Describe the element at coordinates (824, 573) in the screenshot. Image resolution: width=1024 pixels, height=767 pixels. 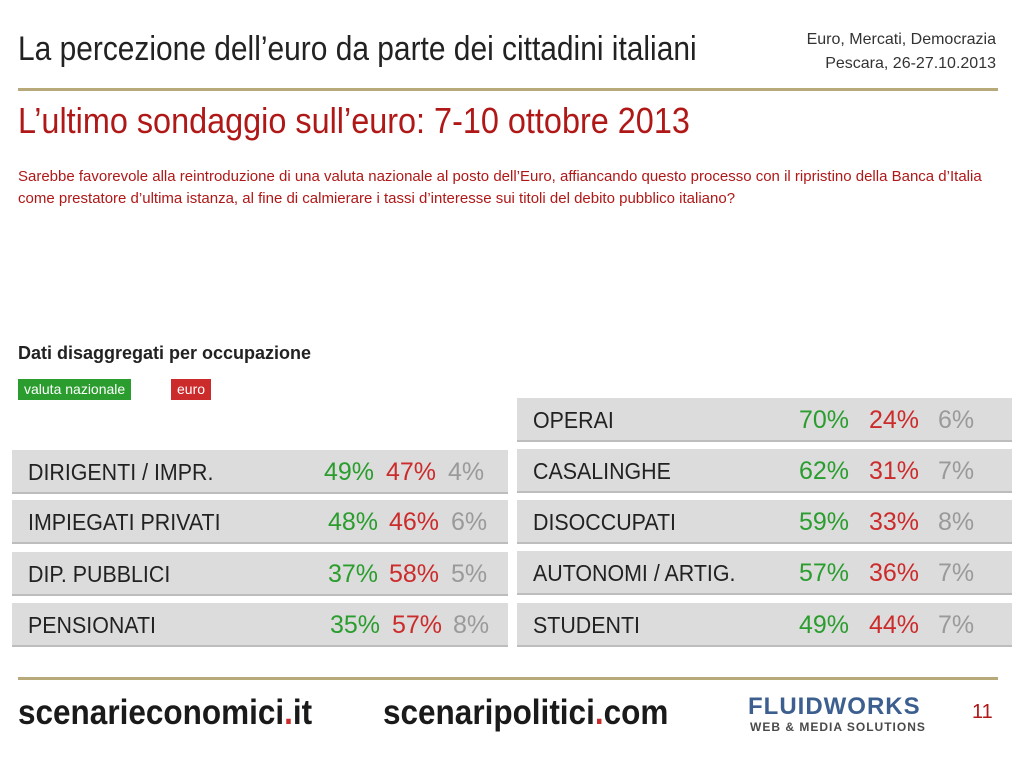
I see `national-pct: 57%` at that location.